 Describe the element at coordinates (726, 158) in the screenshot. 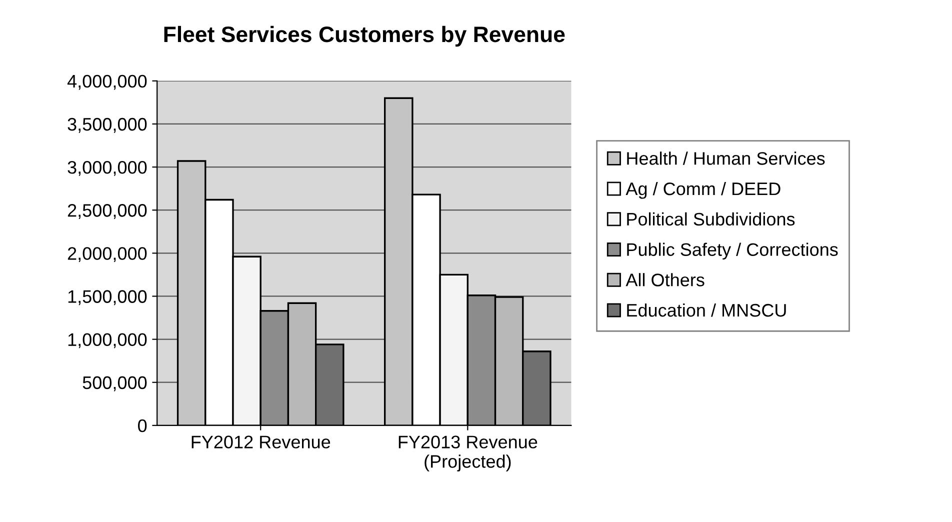

I see `legend-label: Health / Human Services` at that location.